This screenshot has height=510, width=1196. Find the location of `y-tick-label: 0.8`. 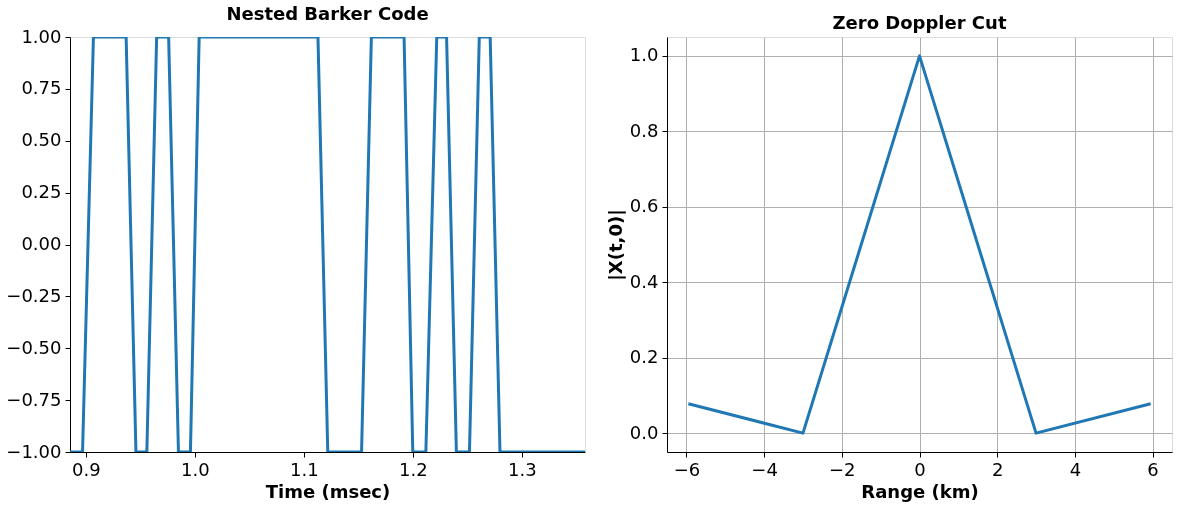

y-tick-label: 0.8 is located at coordinates (644, 130).